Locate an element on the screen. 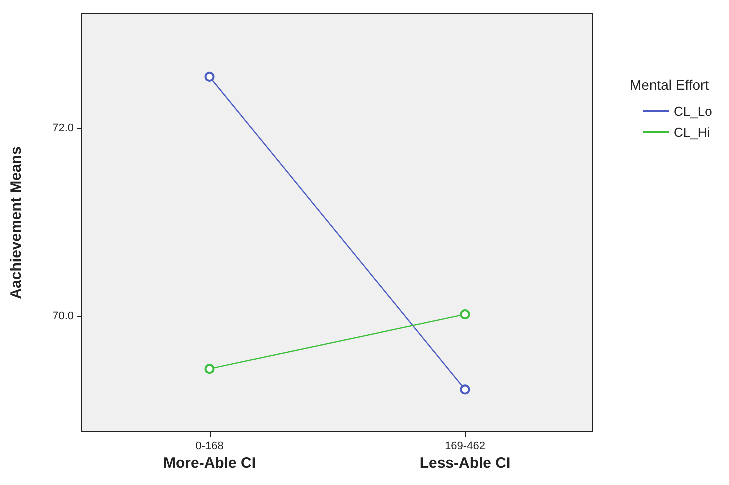  legend-title: Mental Effort is located at coordinates (670, 85).